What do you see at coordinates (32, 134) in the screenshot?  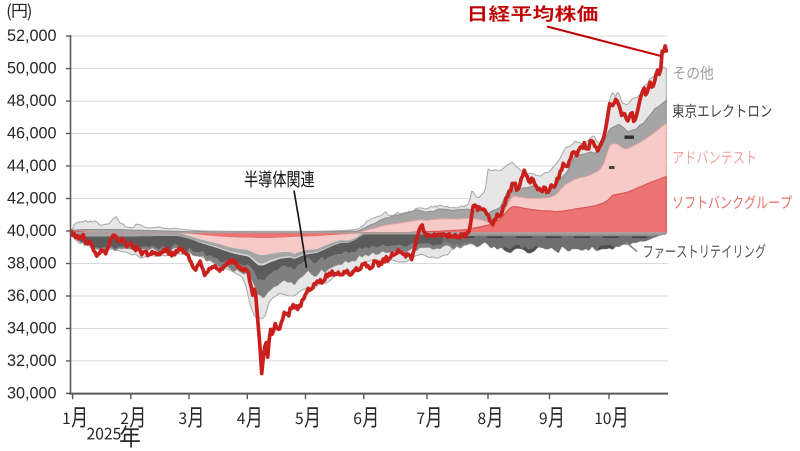 I see `svg-text: 46,000` at bounding box center [32, 134].